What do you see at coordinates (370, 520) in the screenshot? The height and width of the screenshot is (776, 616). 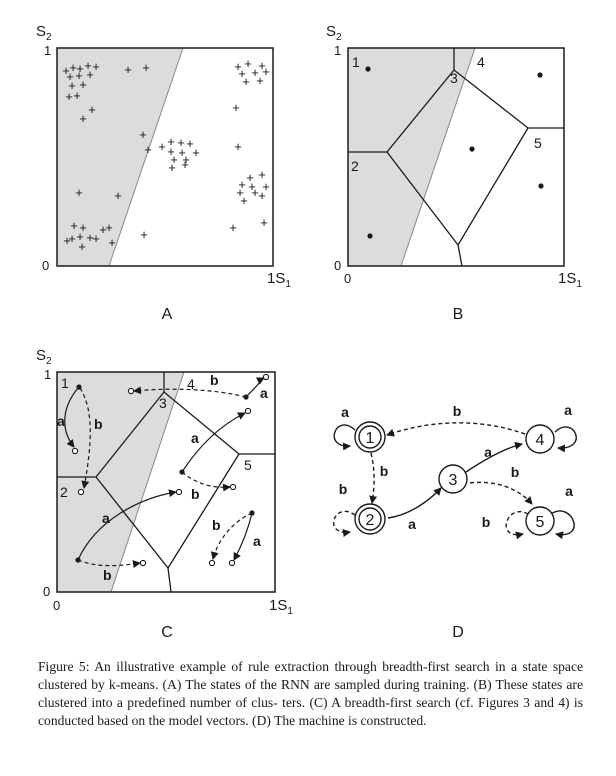 I see `svg-text: 2` at bounding box center [370, 520].